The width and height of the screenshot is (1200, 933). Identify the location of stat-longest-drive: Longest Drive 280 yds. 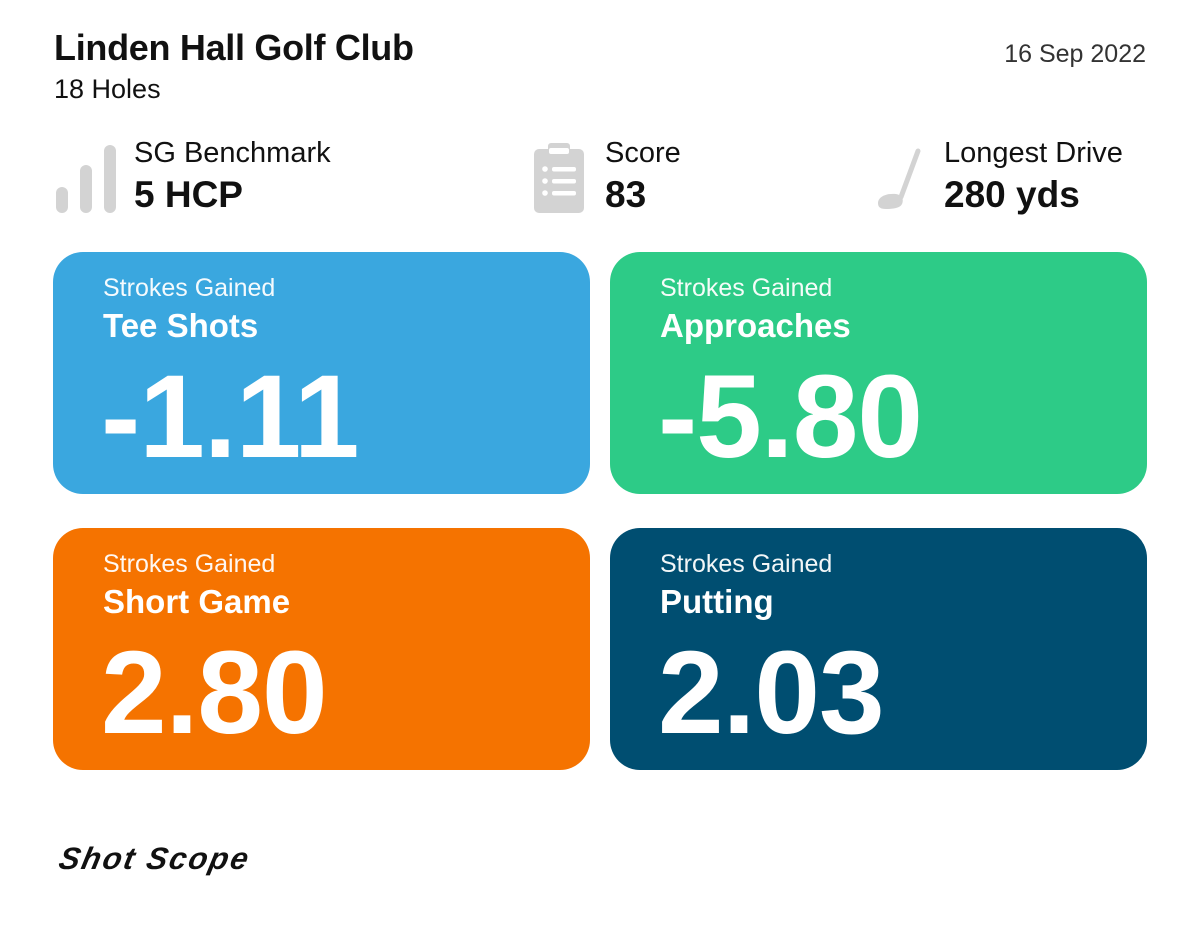
(1010, 180).